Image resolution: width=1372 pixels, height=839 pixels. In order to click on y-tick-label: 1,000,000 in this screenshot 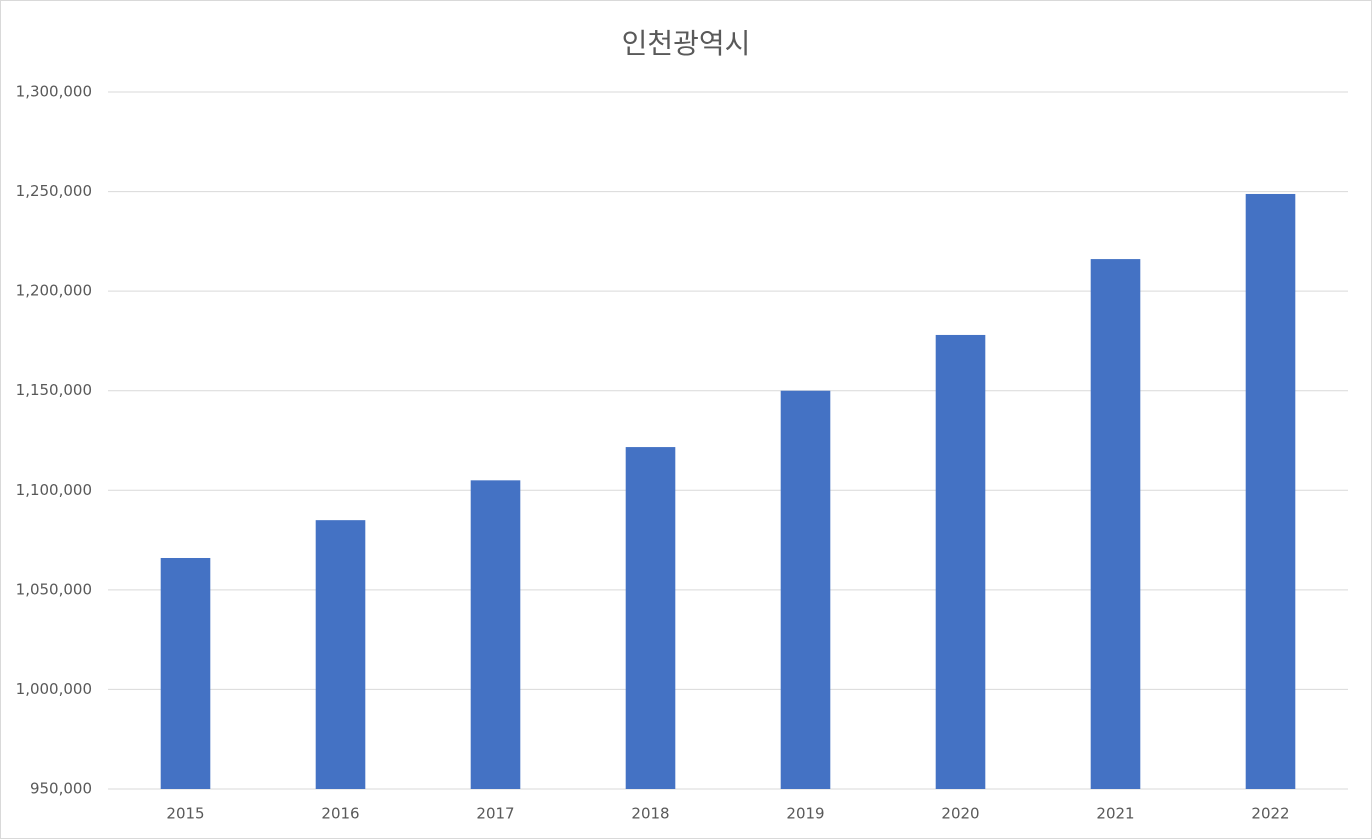, I will do `click(54, 689)`.